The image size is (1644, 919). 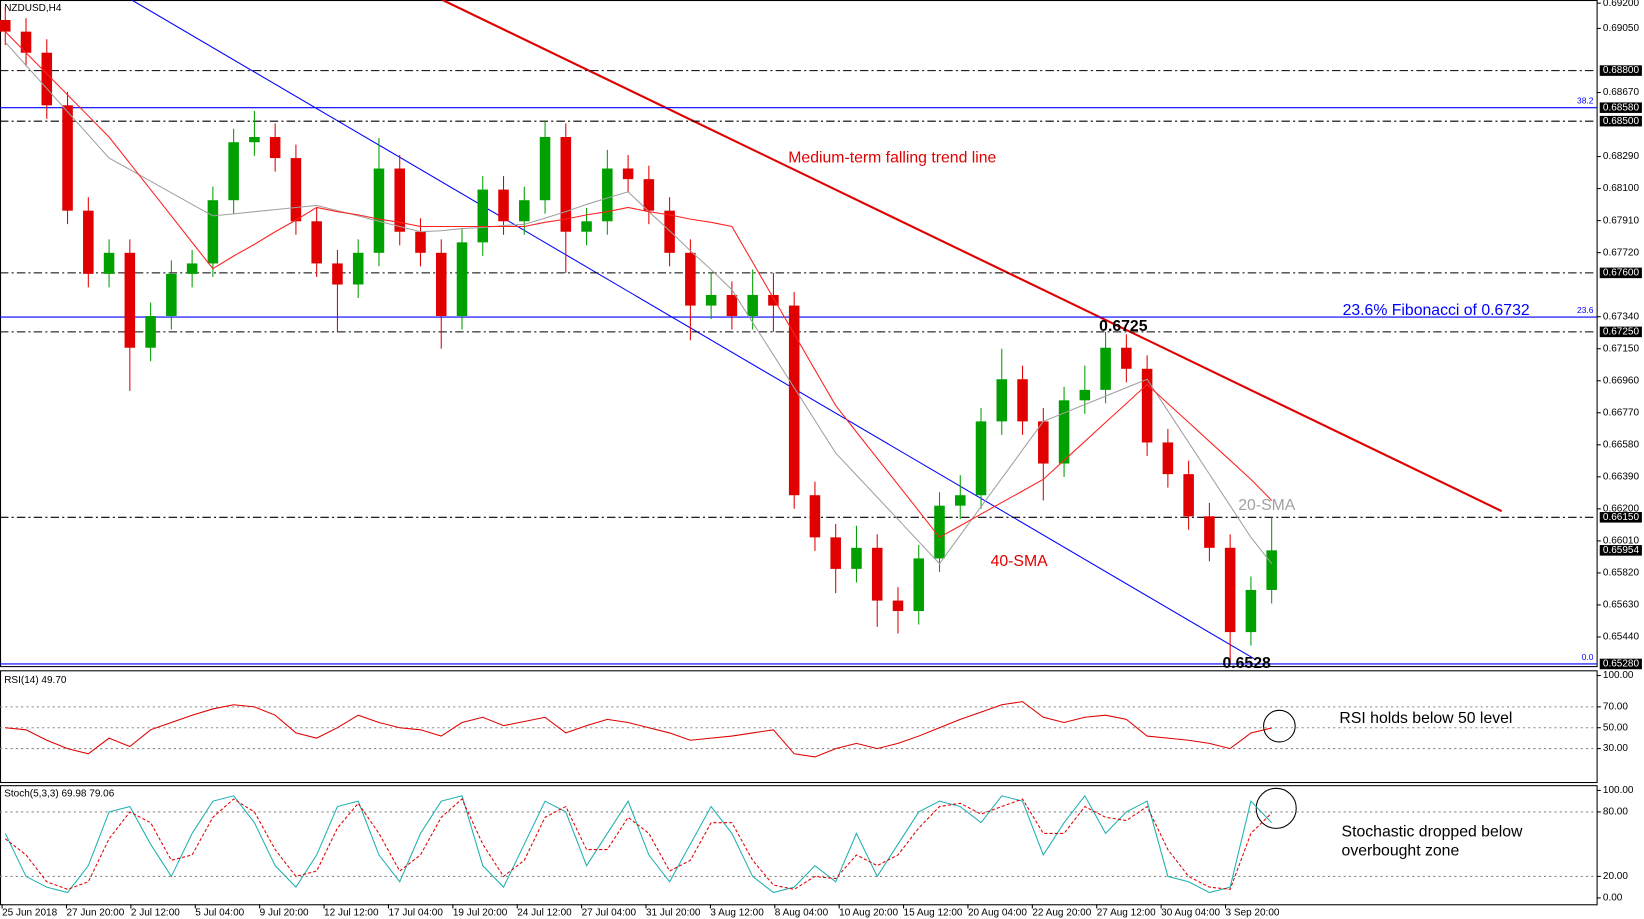 I want to click on x-tick-label: 2 Jul 12:00, so click(x=155, y=912).